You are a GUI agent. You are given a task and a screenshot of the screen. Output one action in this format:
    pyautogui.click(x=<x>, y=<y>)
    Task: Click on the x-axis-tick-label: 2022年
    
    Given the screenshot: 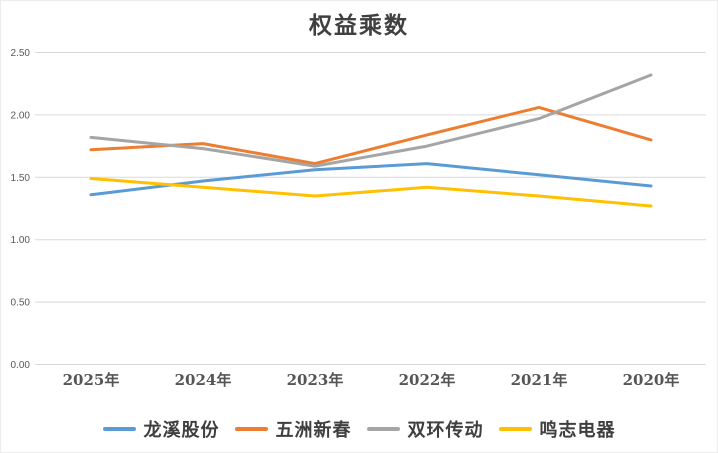 What is the action you would take?
    pyautogui.click(x=427, y=380)
    